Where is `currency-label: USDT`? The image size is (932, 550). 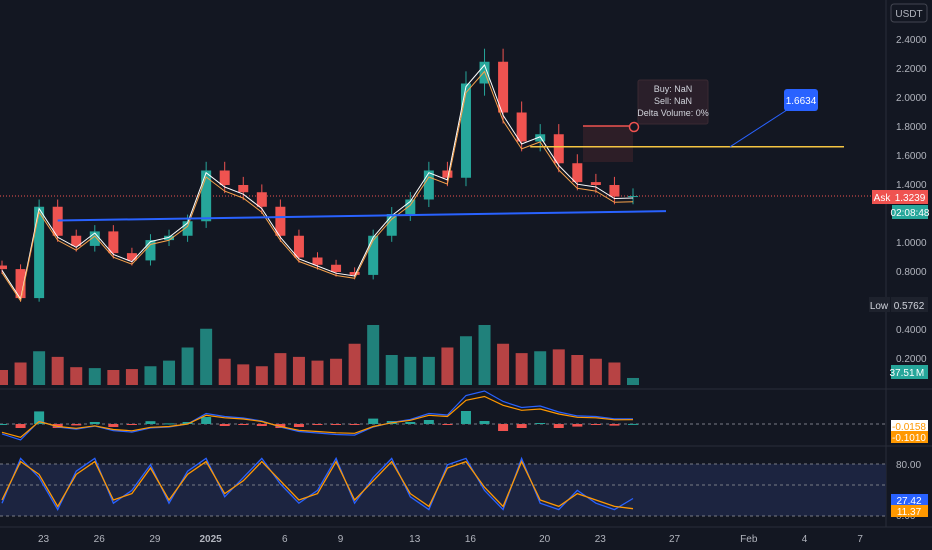
currency-label: USDT is located at coordinates (908, 14).